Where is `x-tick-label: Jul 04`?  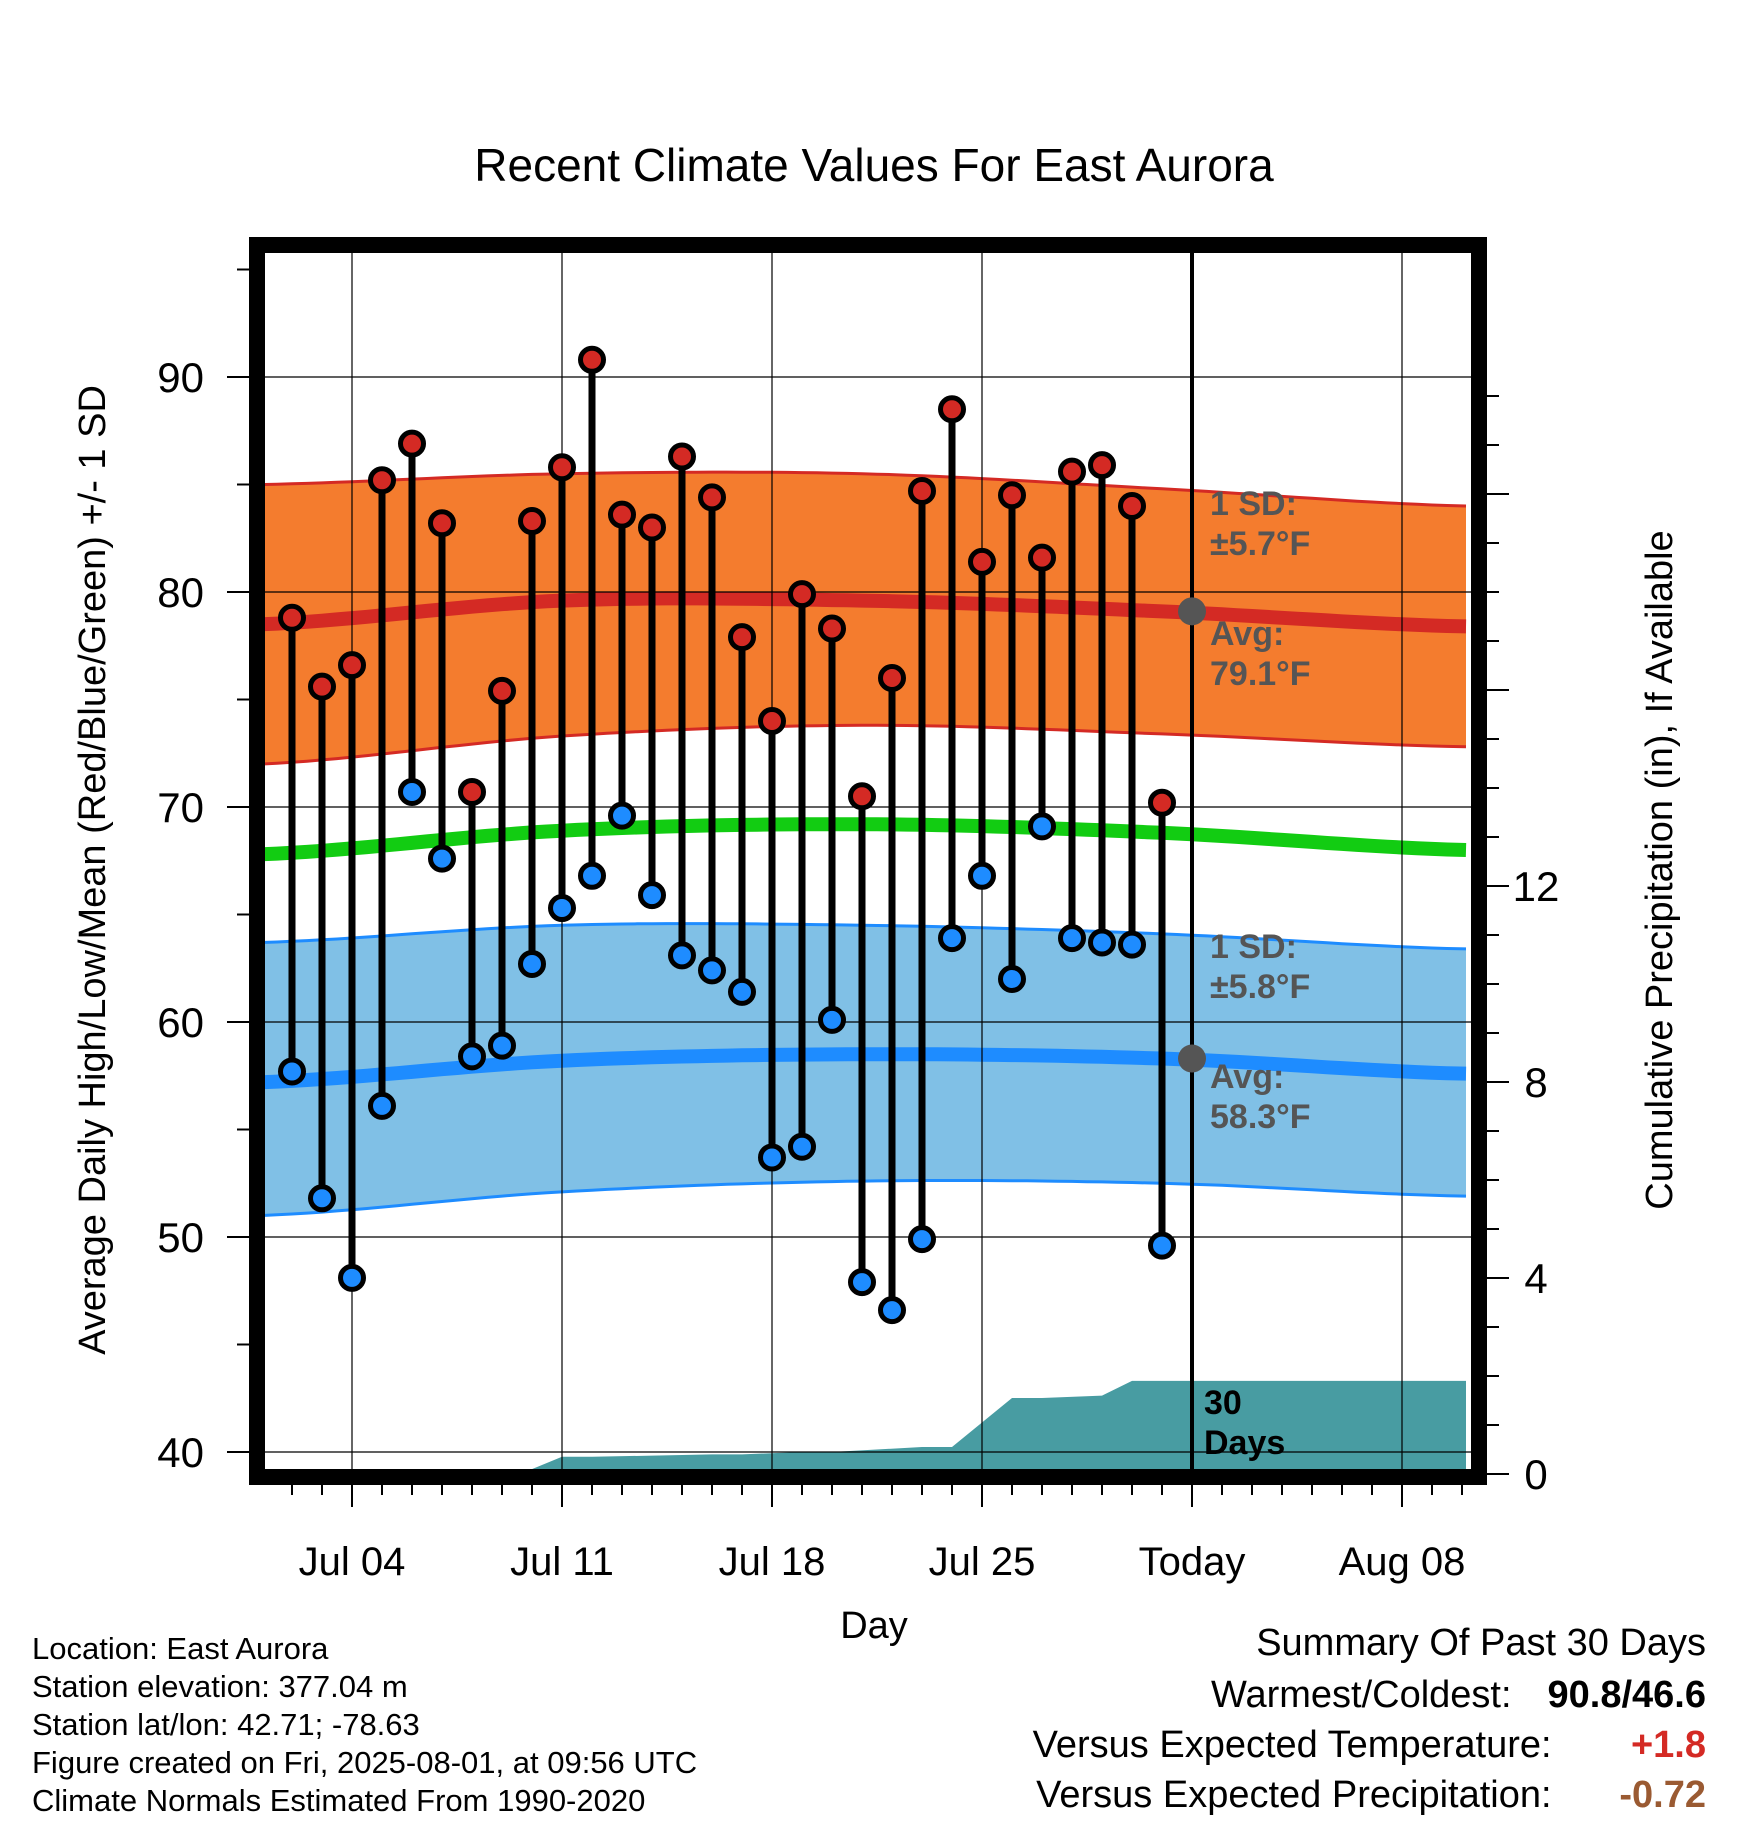
x-tick-label: Jul 04 is located at coordinates (352, 1562).